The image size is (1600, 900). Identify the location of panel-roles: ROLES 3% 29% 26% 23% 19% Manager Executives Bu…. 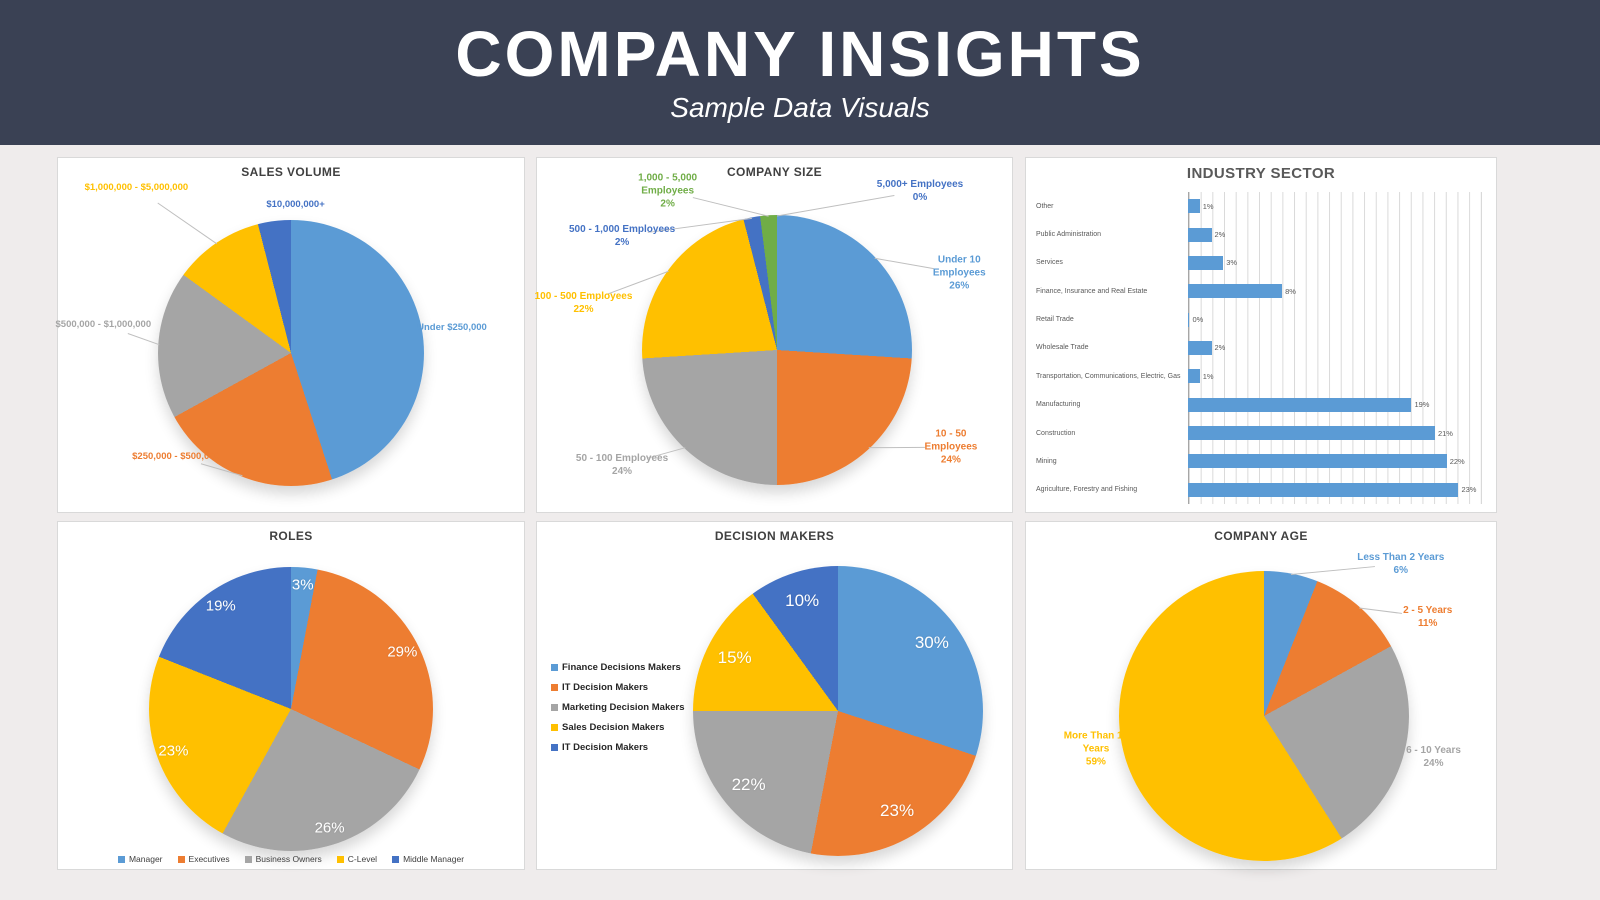
(291, 695).